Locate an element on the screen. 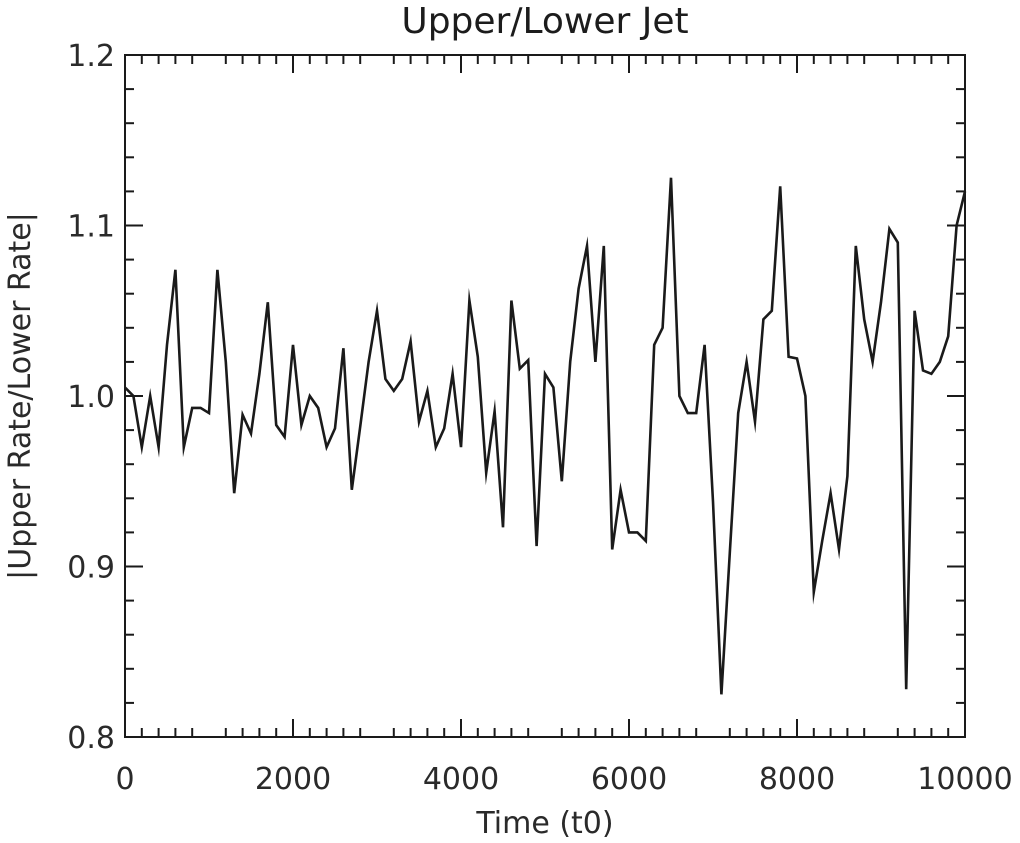  x-tick-label: 6000 is located at coordinates (629, 779).